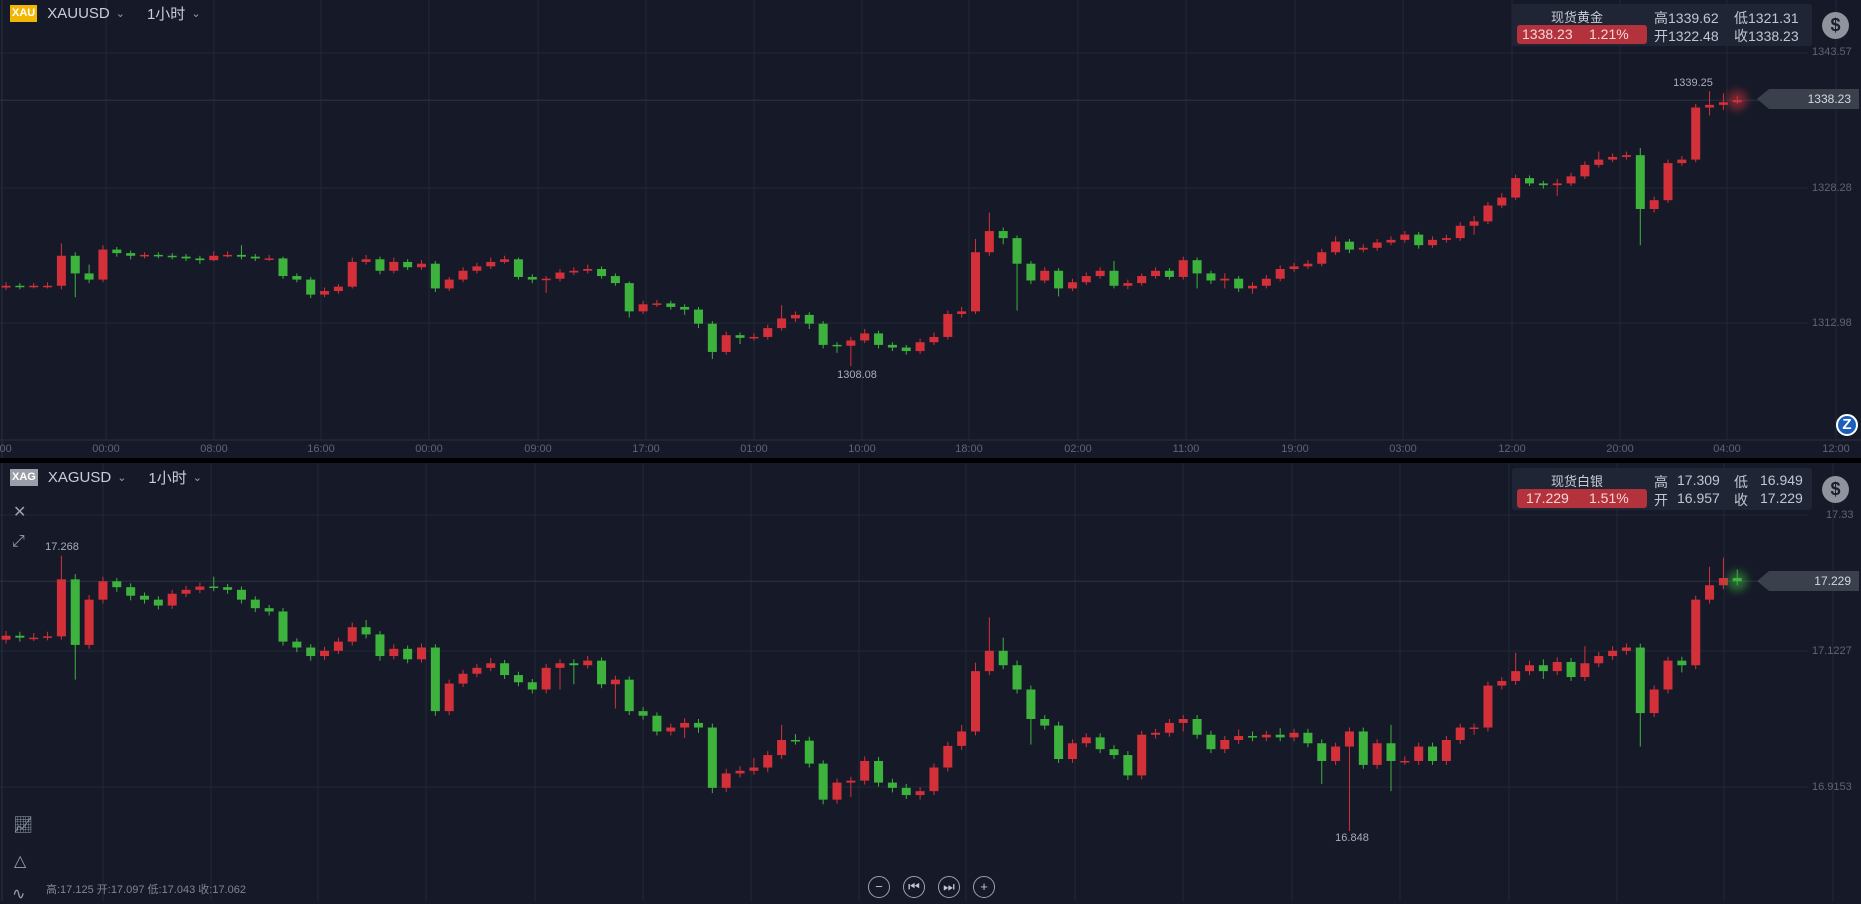 Image resolution: width=1861 pixels, height=904 pixels. What do you see at coordinates (78, 13) in the screenshot?
I see `symbol-selector-xau: XAUUSD` at bounding box center [78, 13].